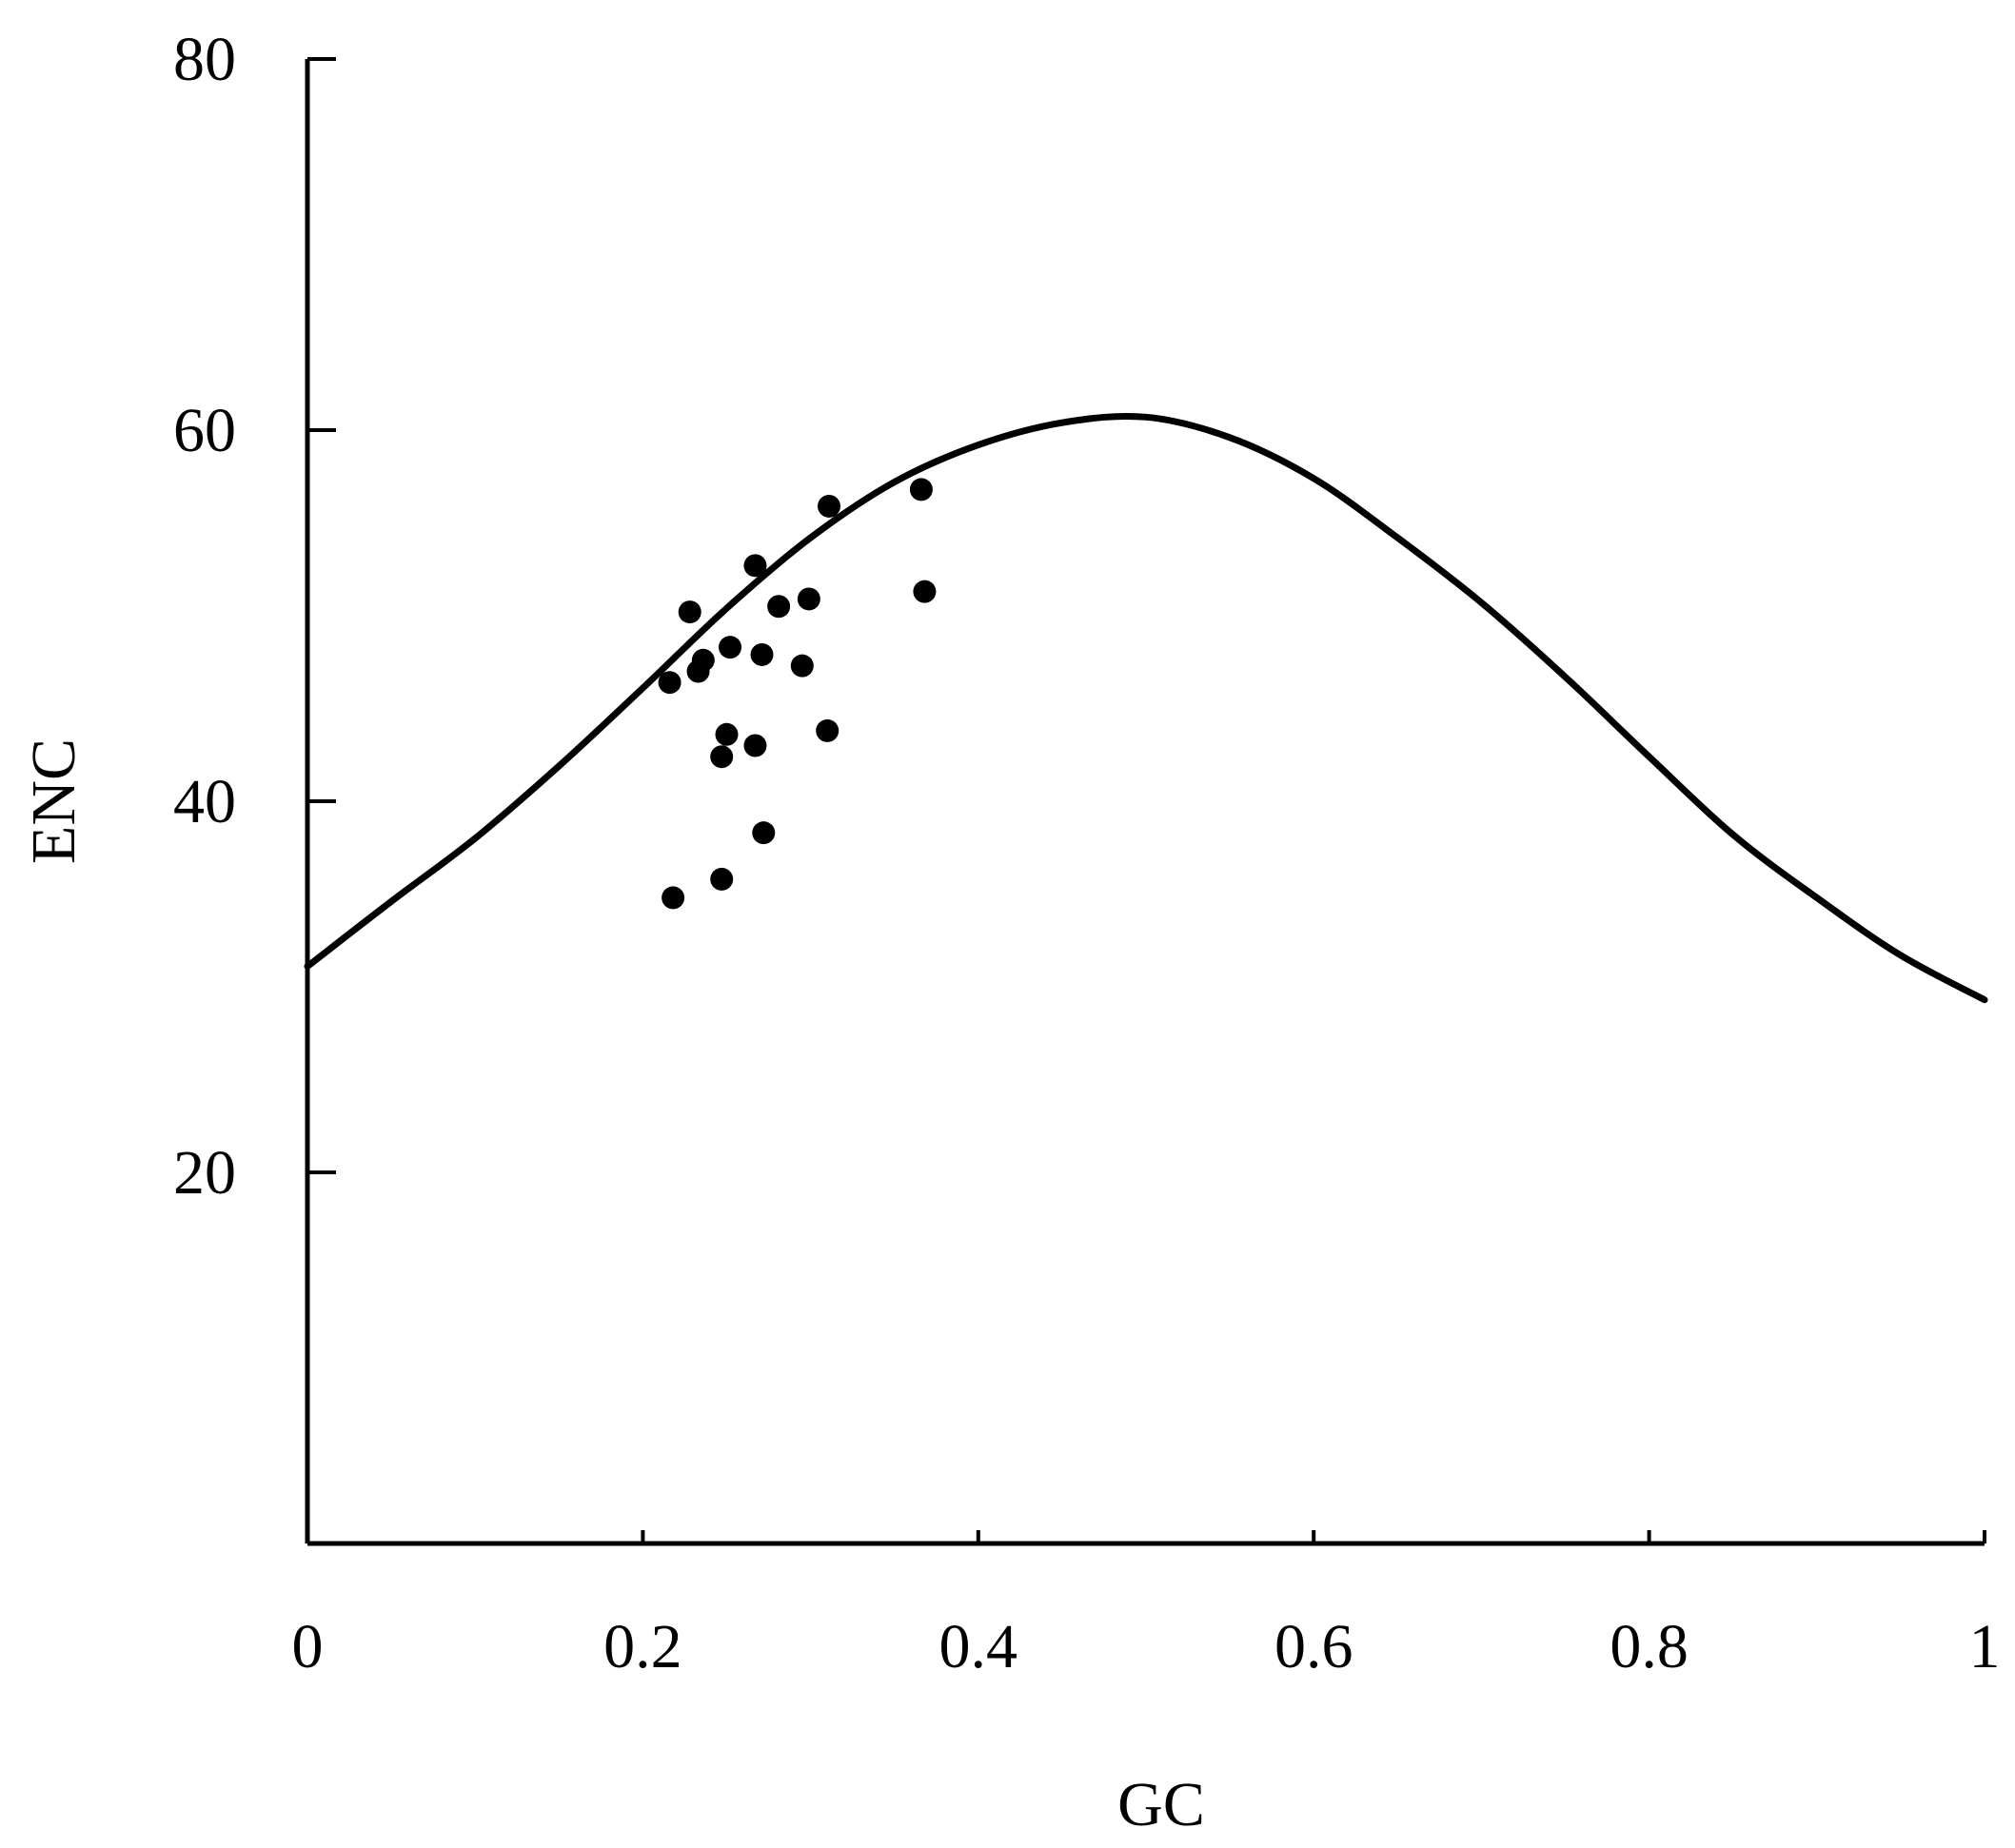  I want to click on x-tick-label: 0.6, so click(1313, 1646).